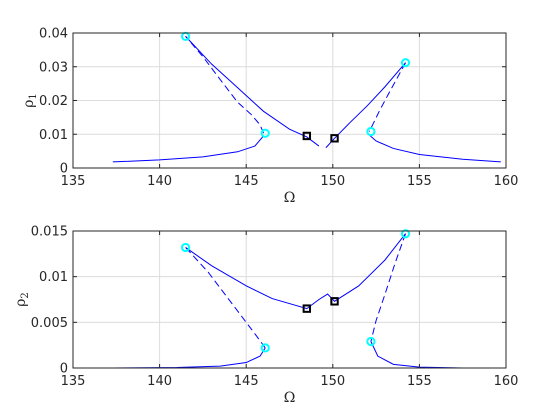 This screenshot has height=420, width=560. I want to click on y-tick-label: 0.015, so click(49, 232).